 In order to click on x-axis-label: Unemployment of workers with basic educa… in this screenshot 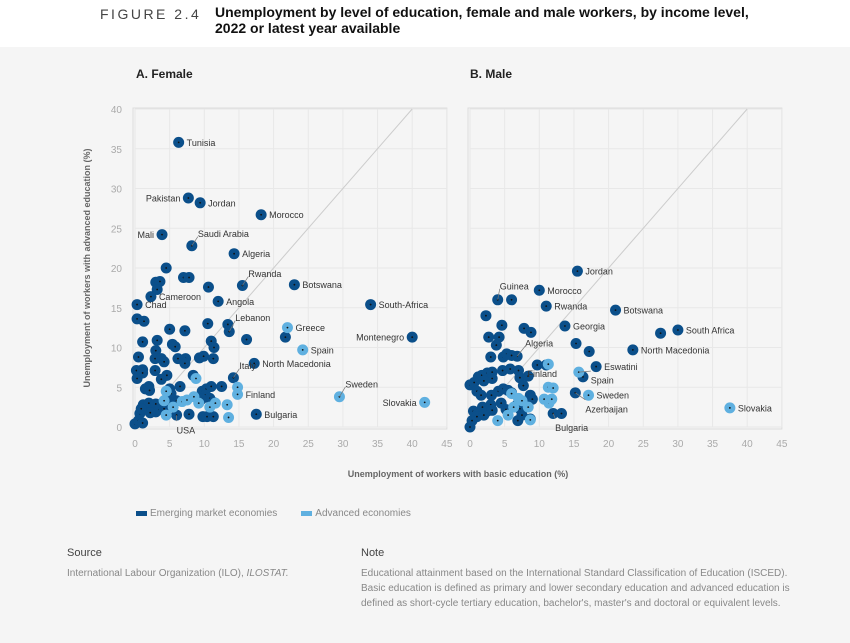, I will do `click(458, 474)`.